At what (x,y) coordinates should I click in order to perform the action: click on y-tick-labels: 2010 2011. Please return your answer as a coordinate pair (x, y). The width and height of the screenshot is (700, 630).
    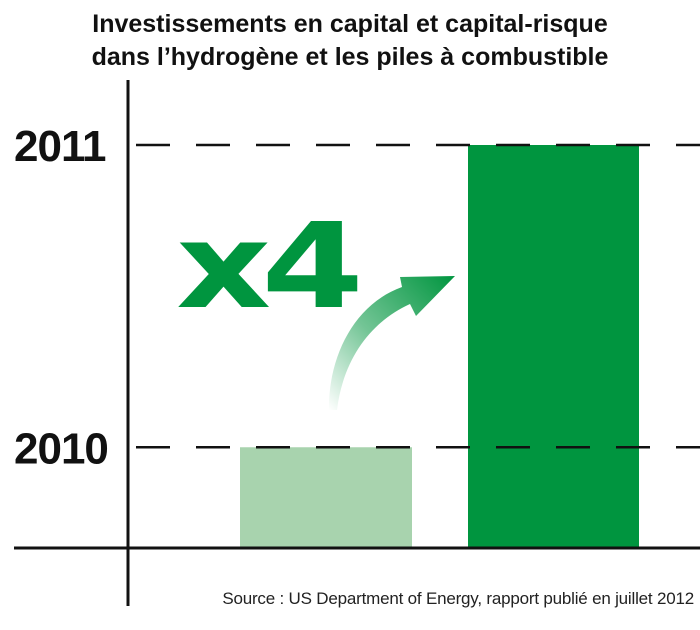
    Looking at the image, I should click on (61, 297).